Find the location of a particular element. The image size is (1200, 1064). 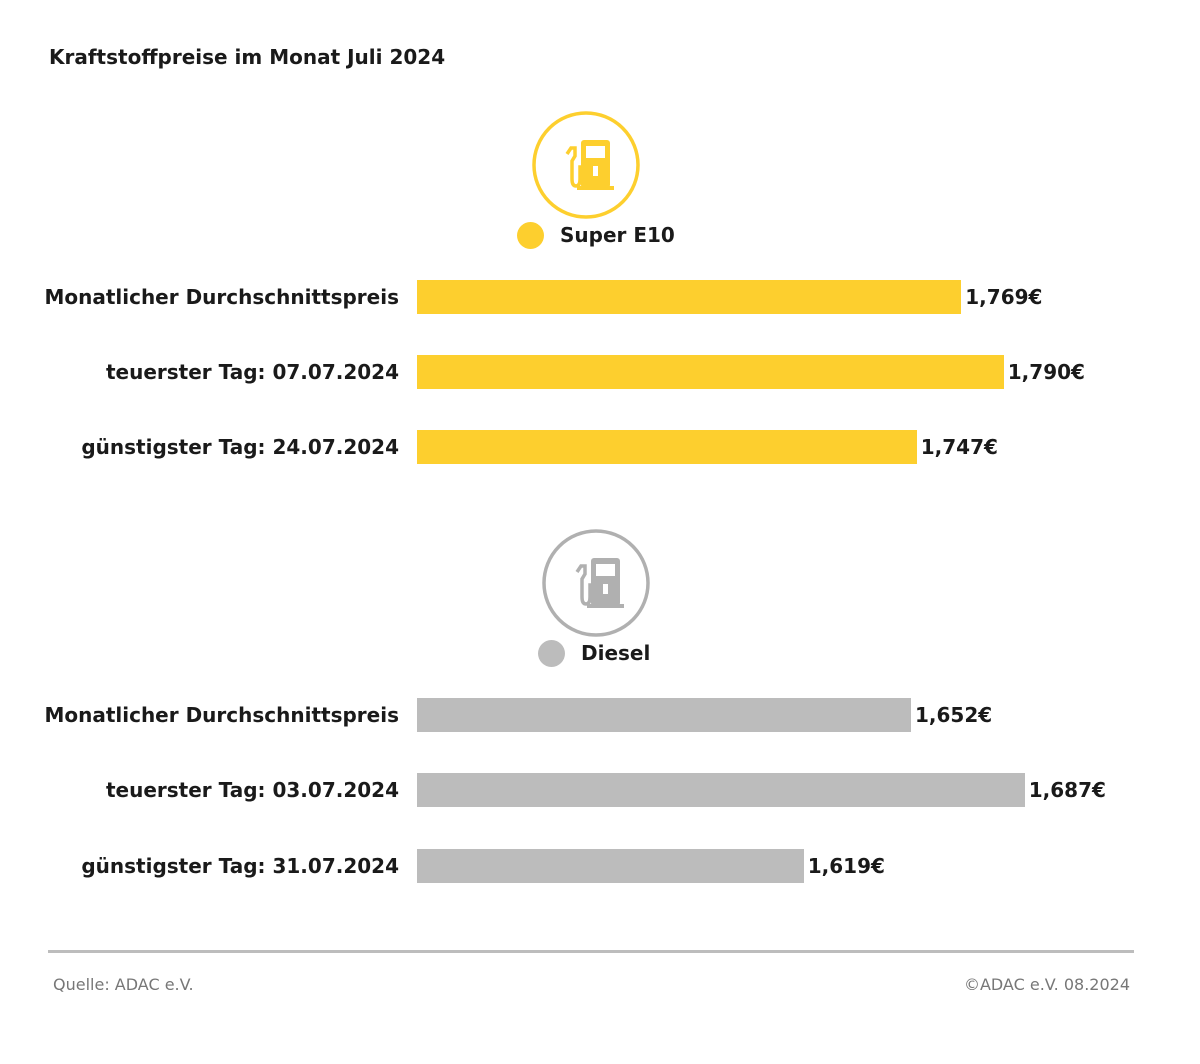

source-note: Quelle: ADAC e.V. is located at coordinates (123, 984).